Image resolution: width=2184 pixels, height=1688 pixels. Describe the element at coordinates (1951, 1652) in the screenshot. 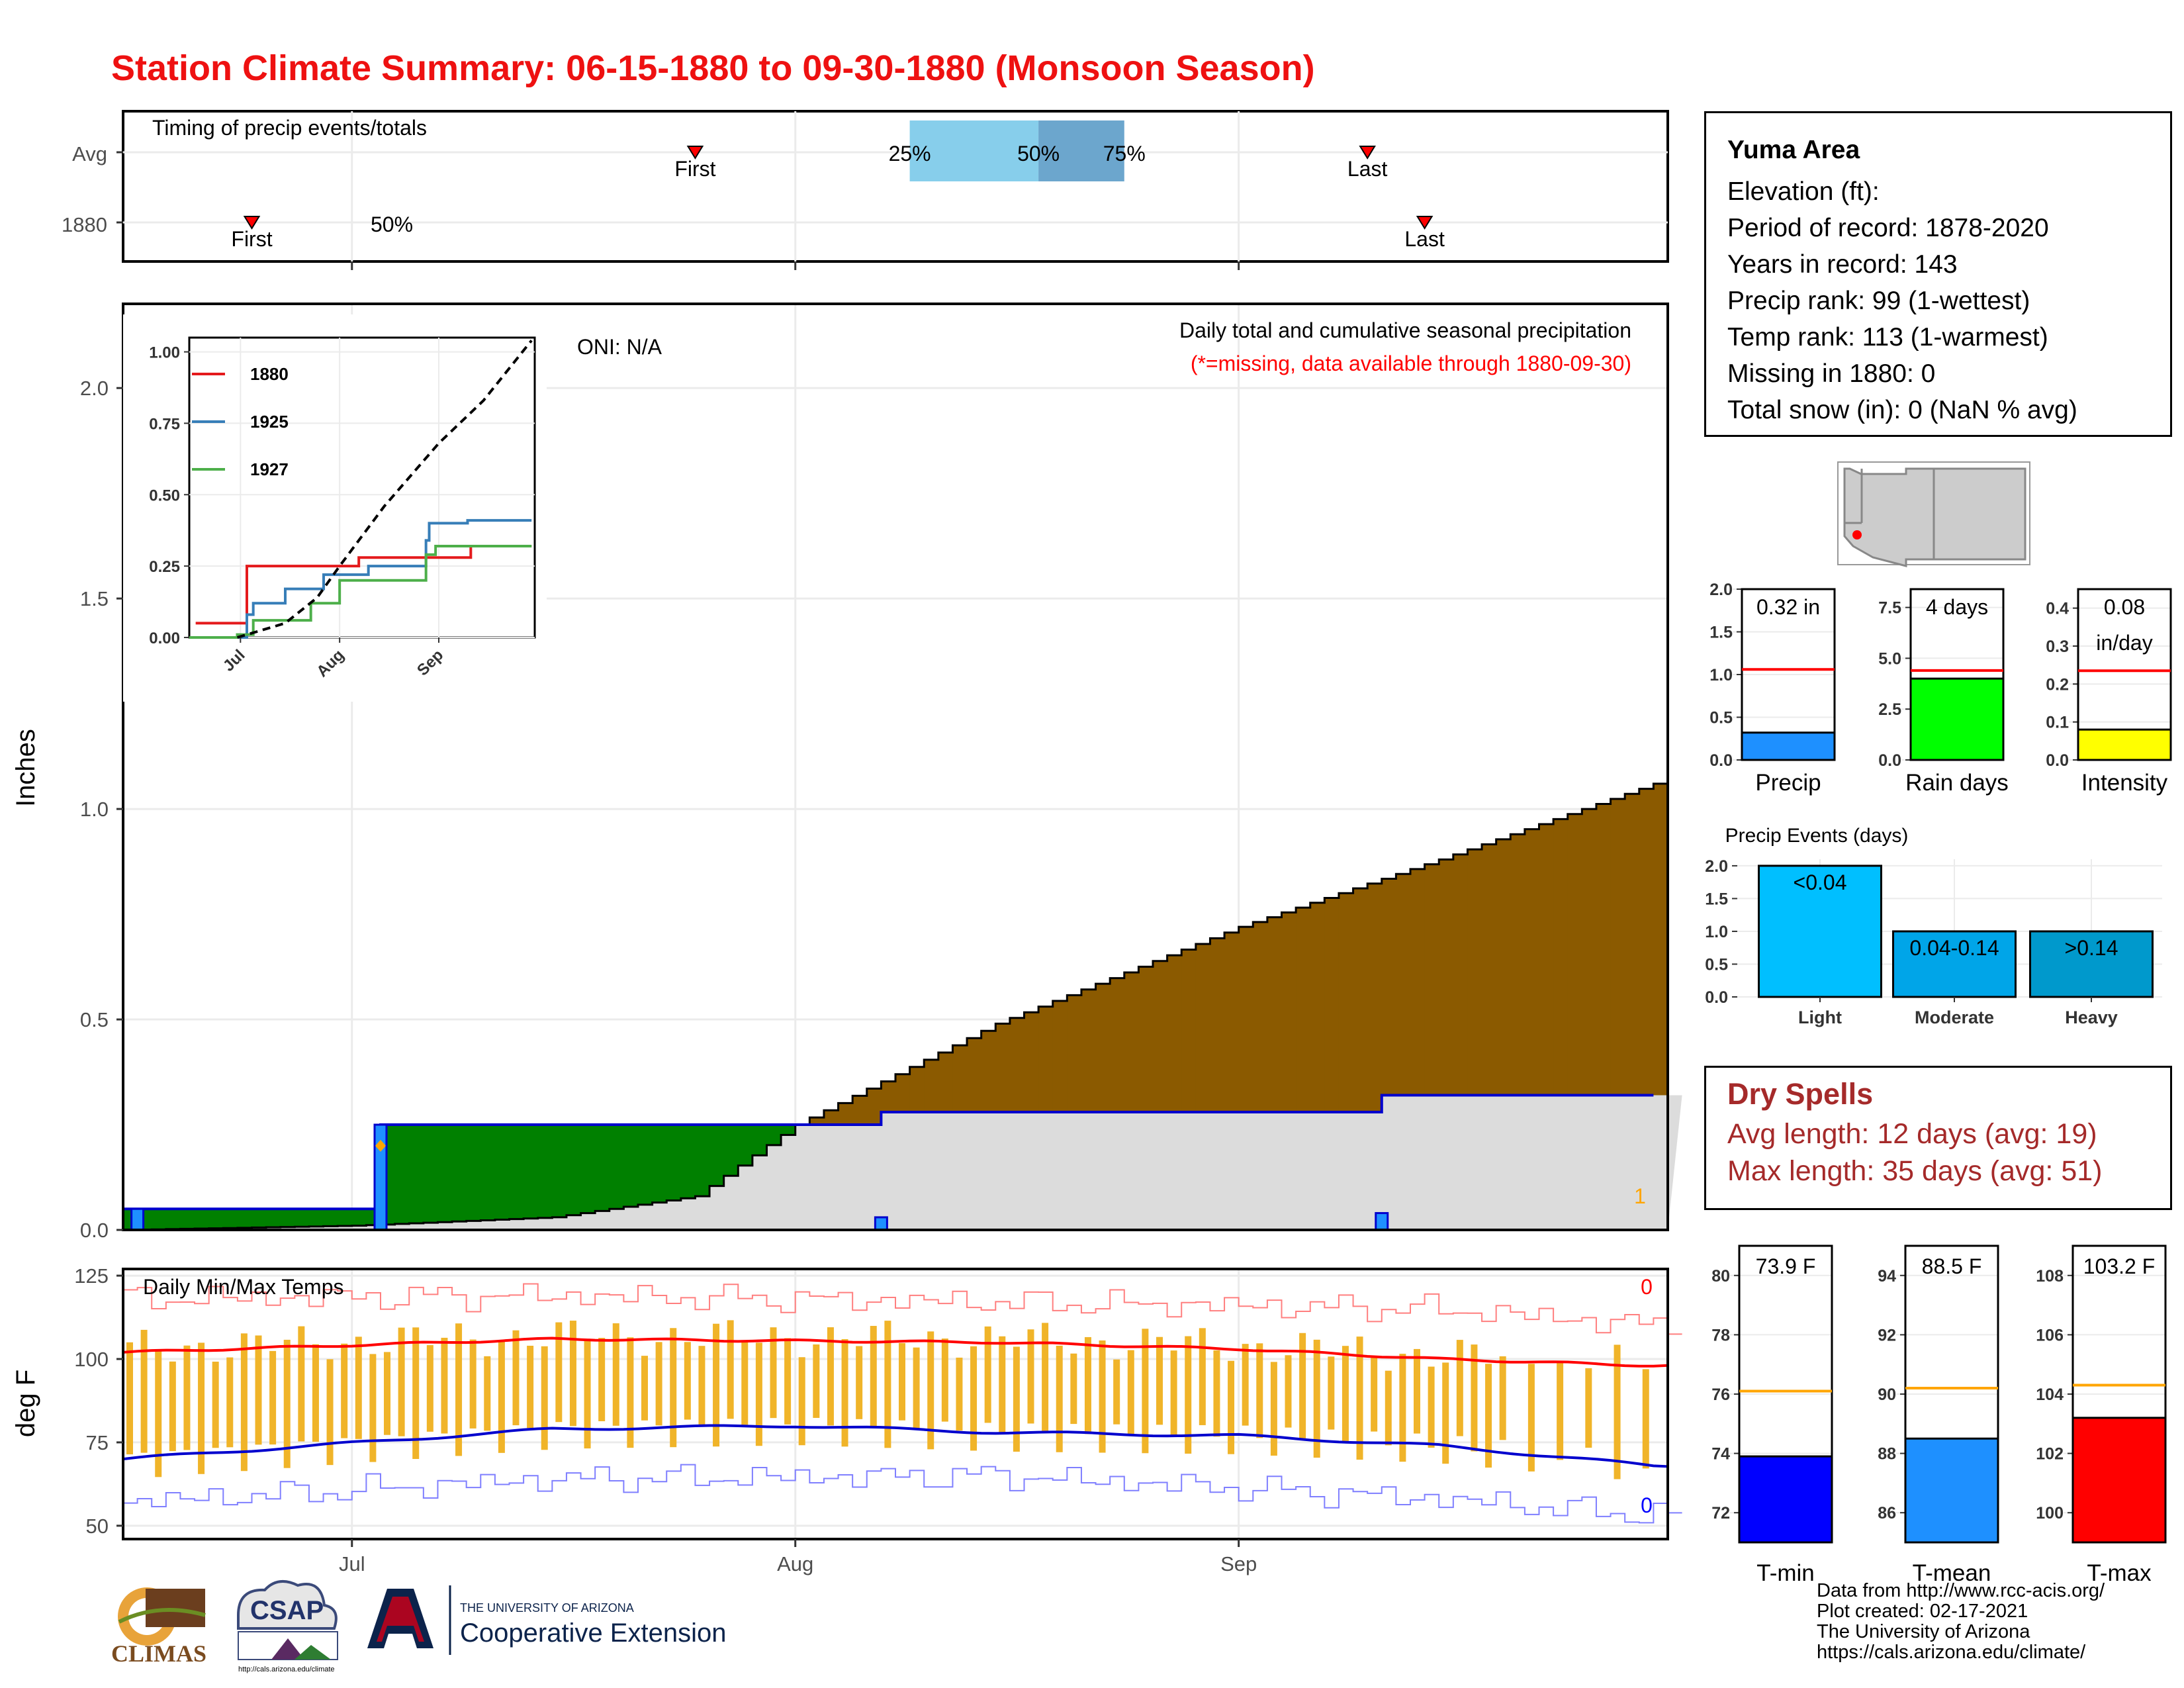

I see `credit-line: https://cals.arizona.edu/climate/` at that location.